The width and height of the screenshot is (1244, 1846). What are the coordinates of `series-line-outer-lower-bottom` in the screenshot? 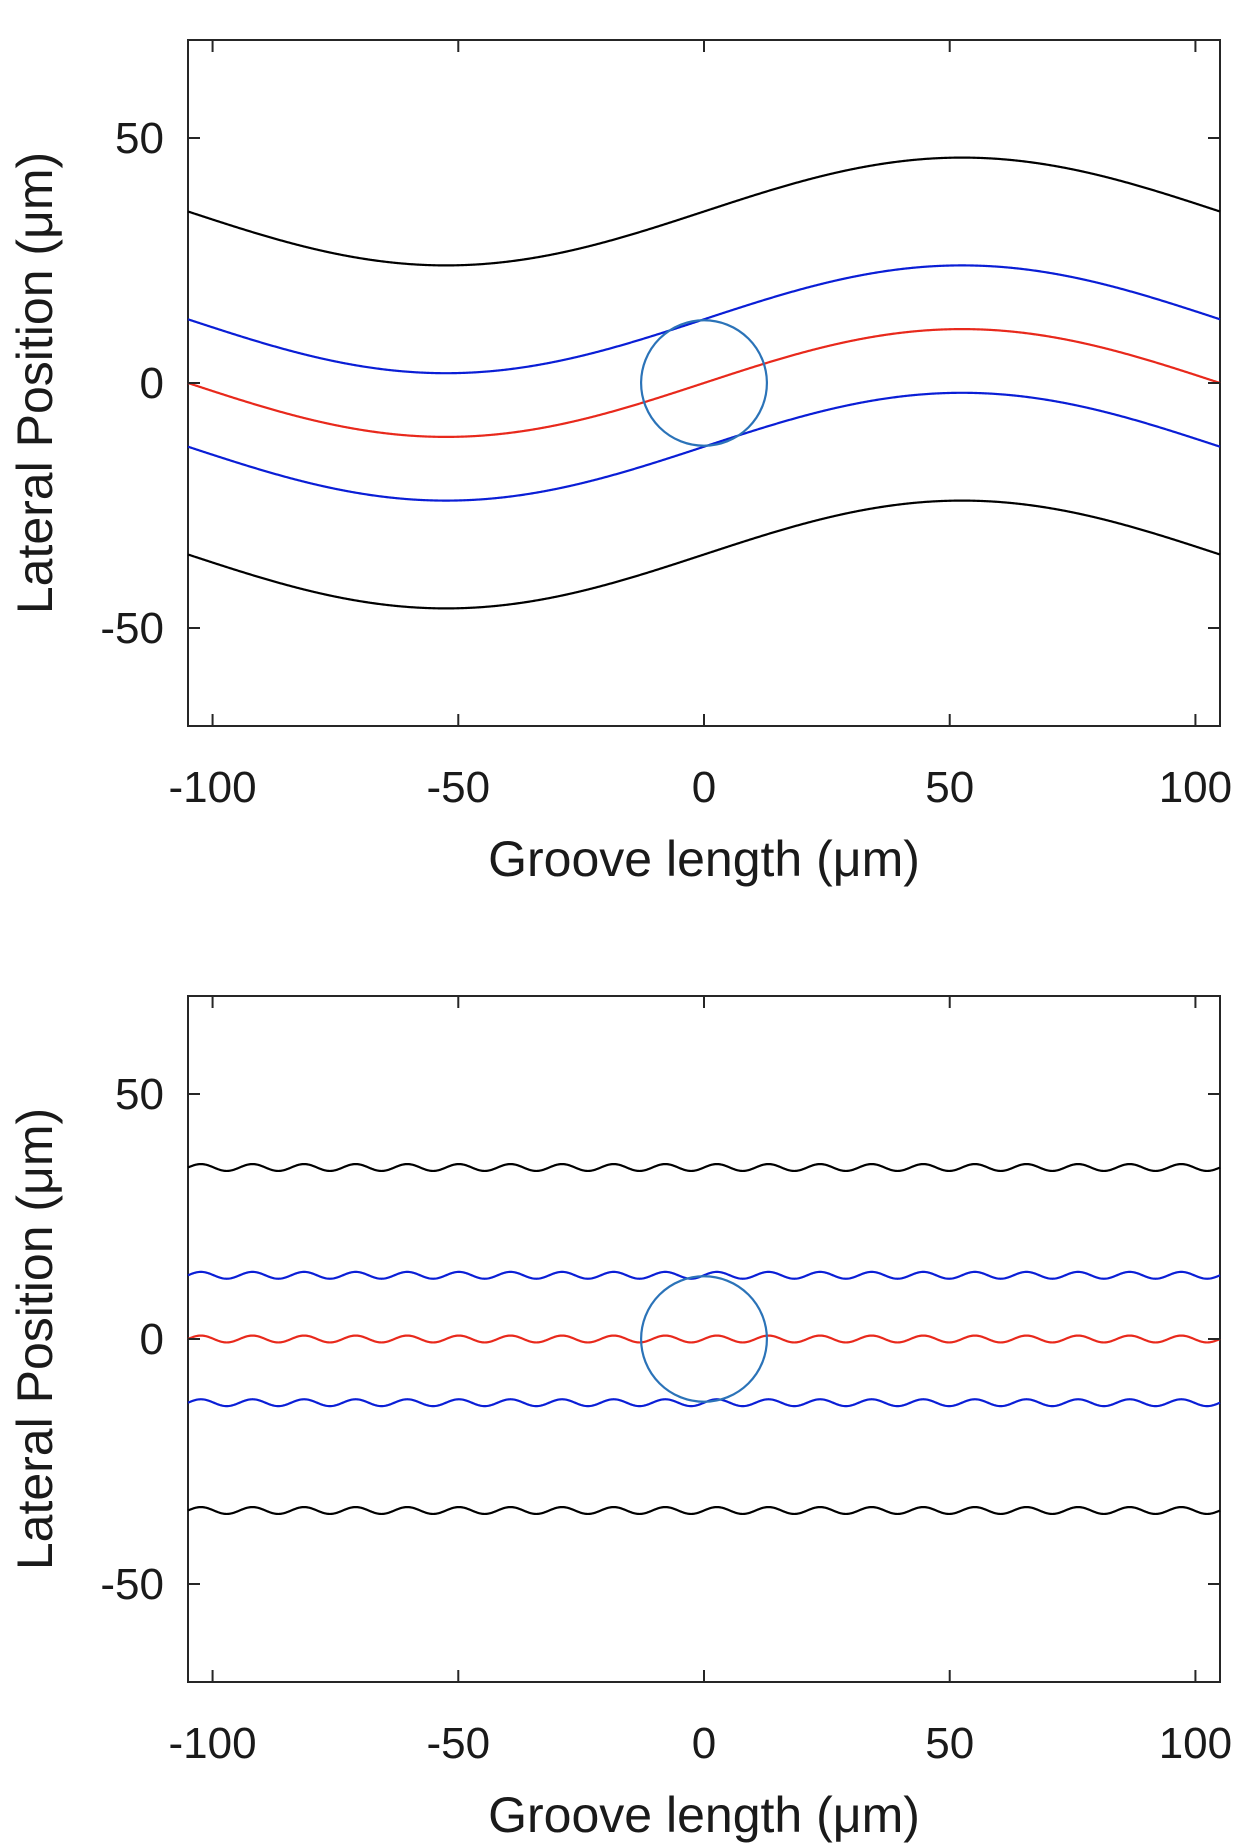 It's located at (704, 1510).